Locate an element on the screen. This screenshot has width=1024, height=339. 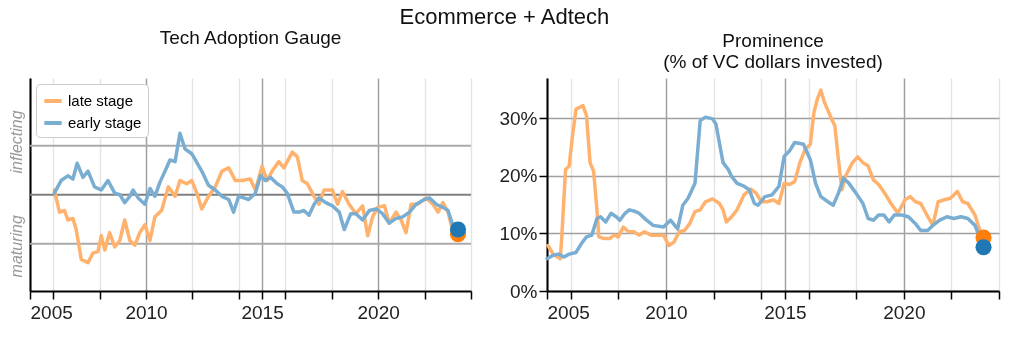
chart-subtitle: (% of VC dollars invested) is located at coordinates (773, 61).